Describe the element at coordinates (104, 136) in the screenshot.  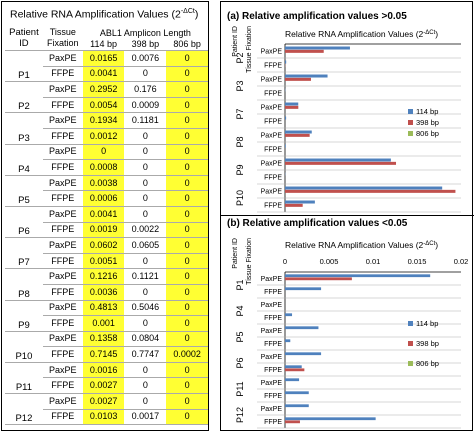
I see `value-114-cell: 0.0012` at that location.